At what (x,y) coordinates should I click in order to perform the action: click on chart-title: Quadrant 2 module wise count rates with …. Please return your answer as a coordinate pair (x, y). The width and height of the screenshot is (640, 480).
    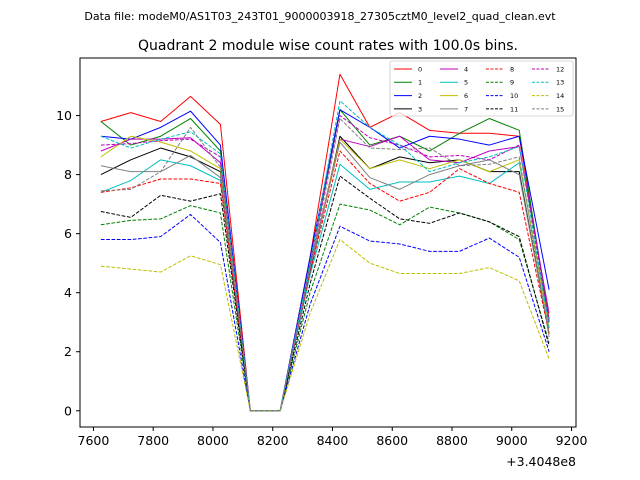
    Looking at the image, I should click on (328, 46).